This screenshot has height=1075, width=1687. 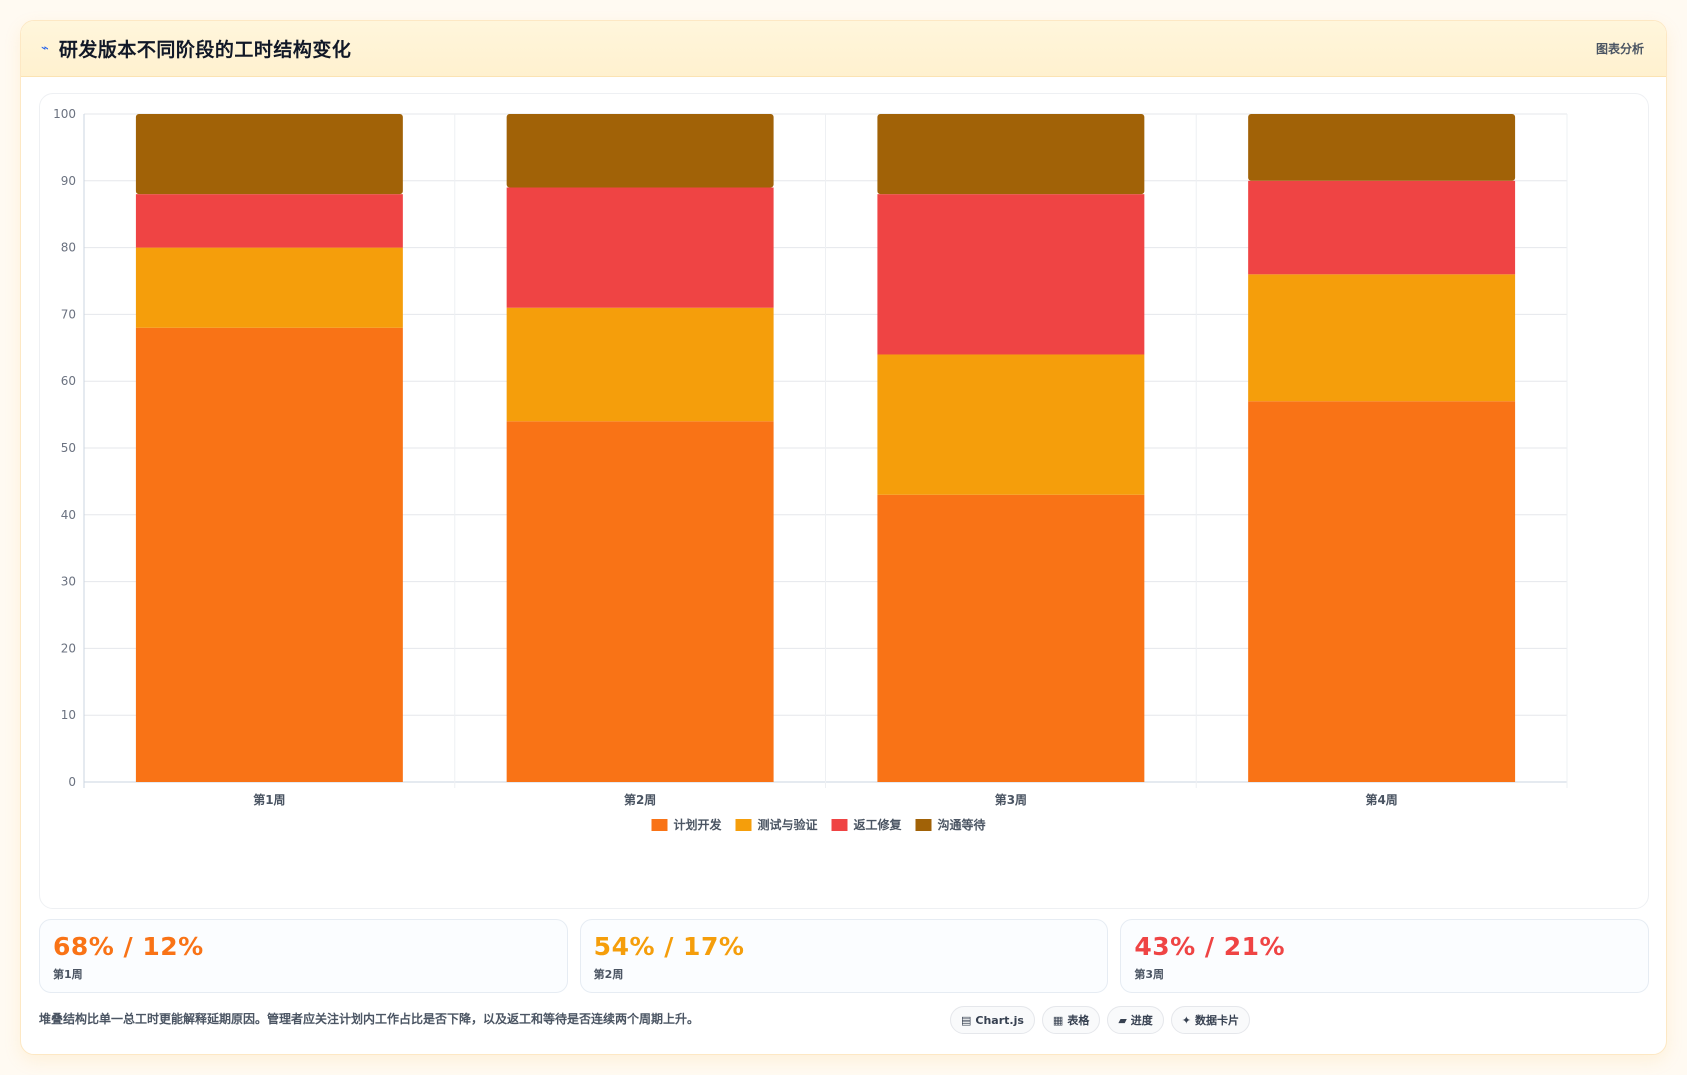 I want to click on y-tick-label: 80, so click(x=68, y=248).